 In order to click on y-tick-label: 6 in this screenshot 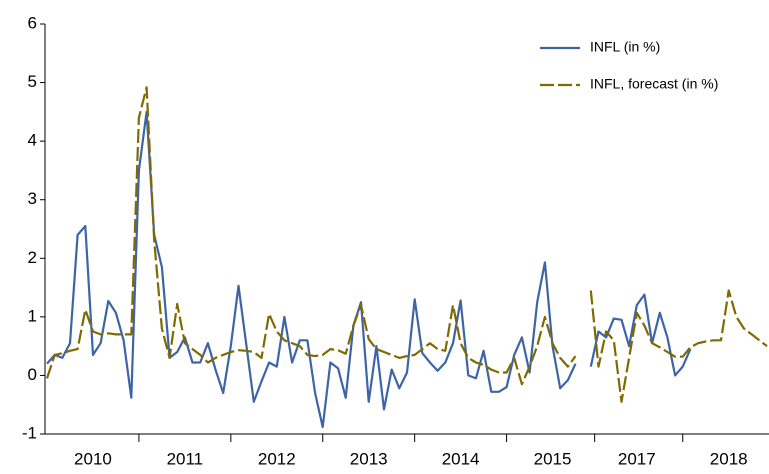, I will do `click(32, 22)`.